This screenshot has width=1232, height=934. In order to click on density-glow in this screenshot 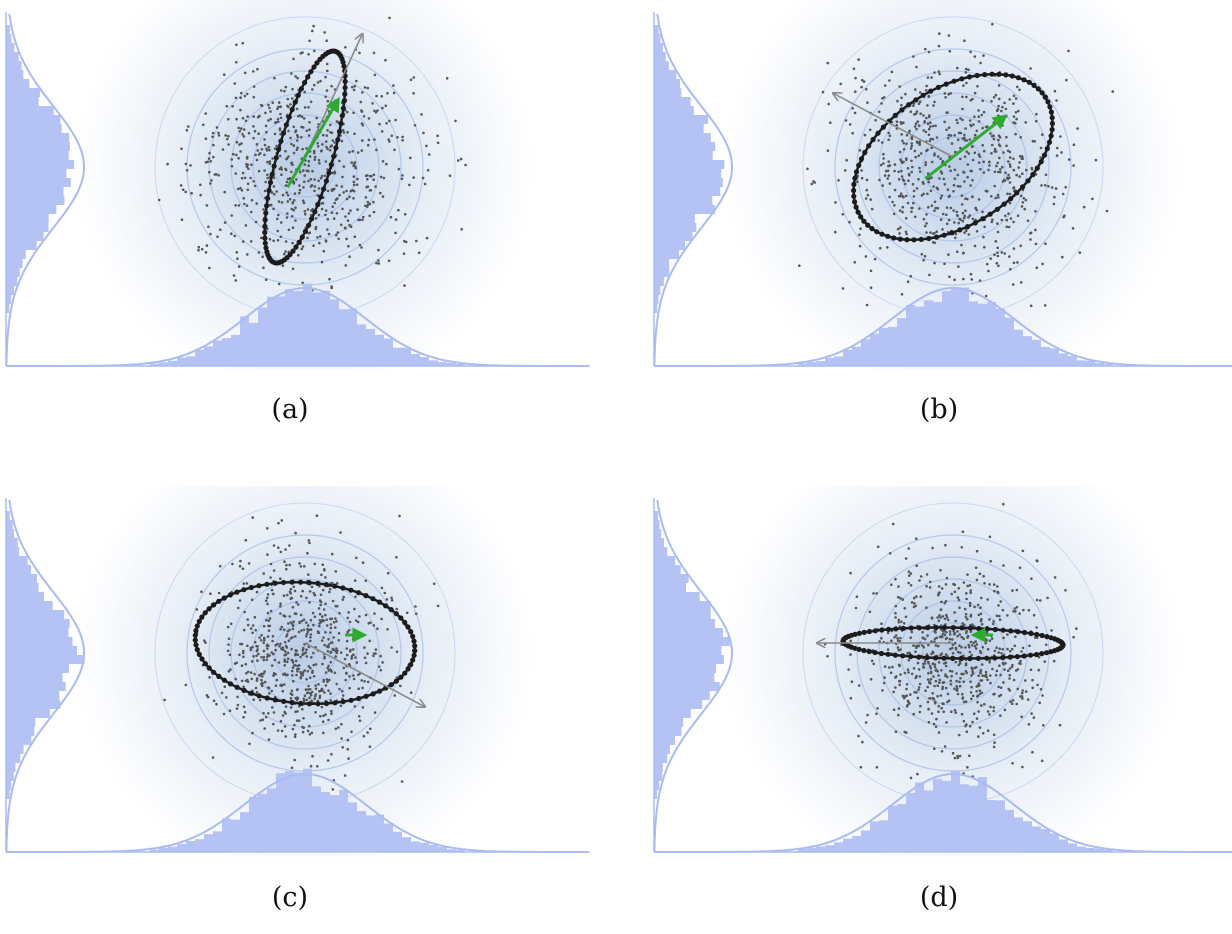, I will do `click(305, 185)`.